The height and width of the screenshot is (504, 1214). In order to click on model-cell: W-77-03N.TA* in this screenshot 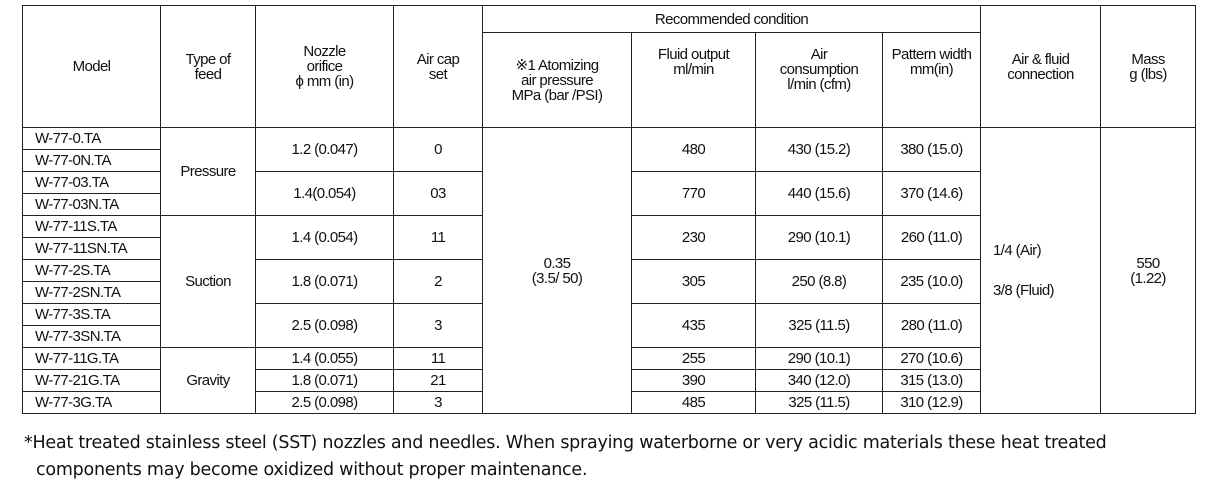, I will do `click(91, 204)`.